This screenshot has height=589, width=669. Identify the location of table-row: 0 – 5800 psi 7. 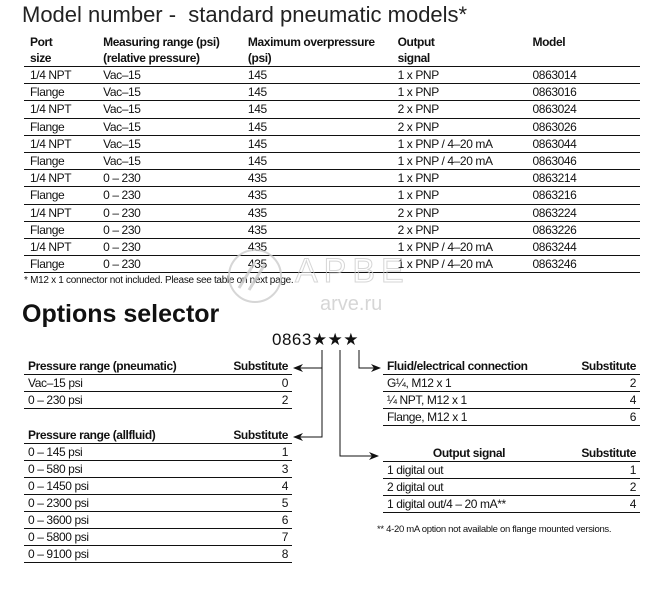
(158, 537).